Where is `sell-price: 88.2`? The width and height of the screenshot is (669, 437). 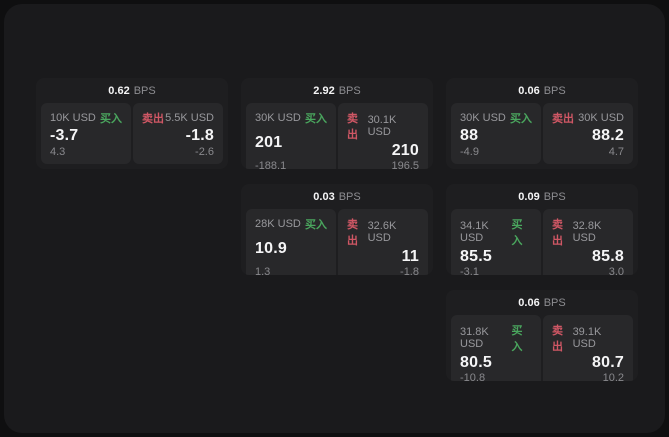
sell-price: 88.2 is located at coordinates (608, 135).